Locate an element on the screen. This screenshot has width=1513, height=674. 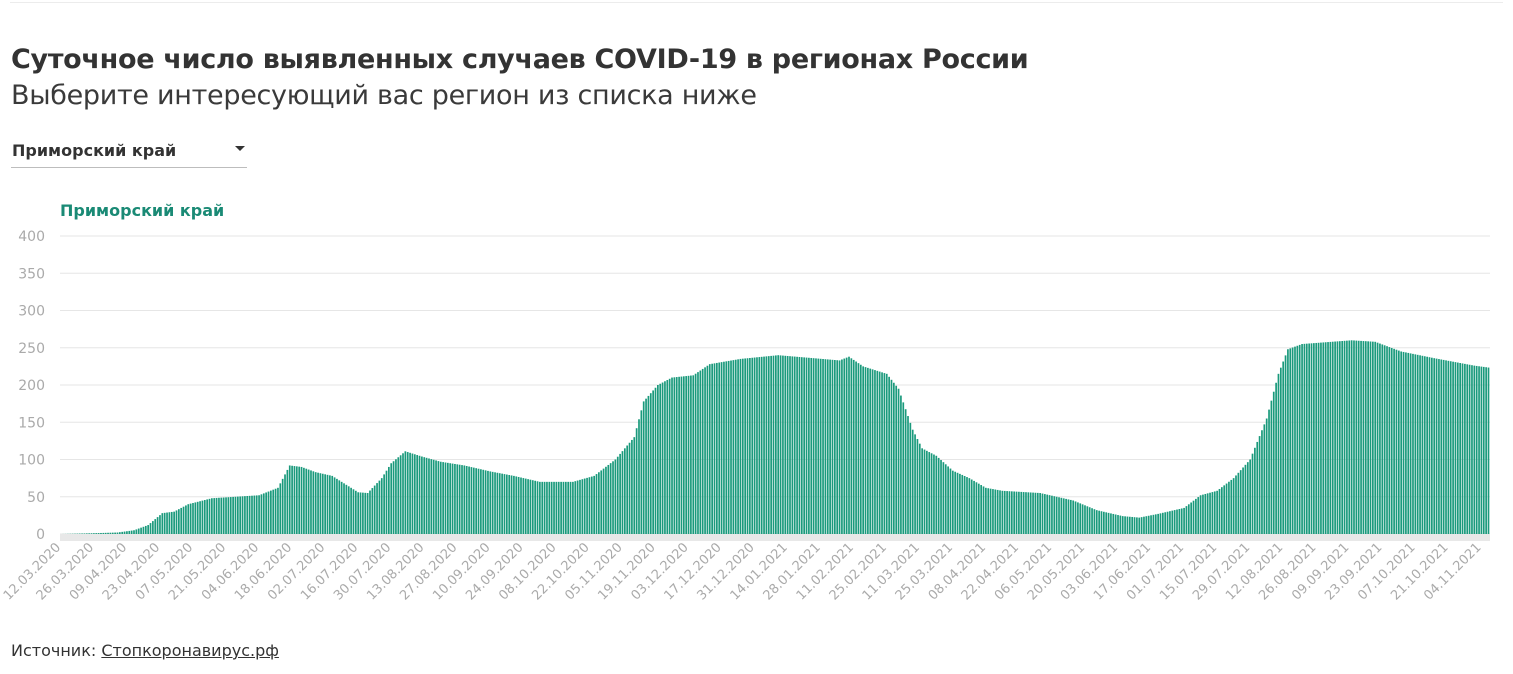
source-link: Стопкоронавирус.рф is located at coordinates (190, 650).